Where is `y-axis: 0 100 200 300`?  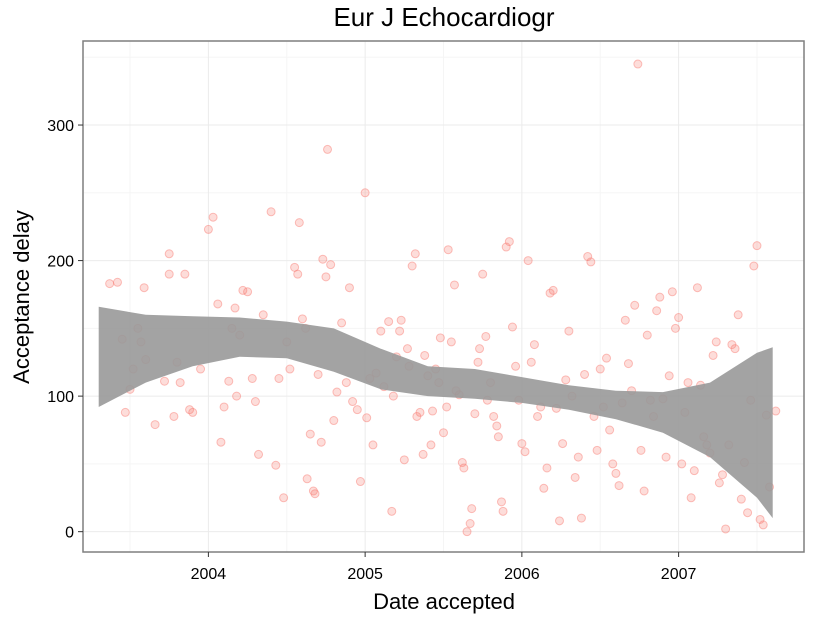 y-axis: 0 100 200 300 is located at coordinates (65, 330).